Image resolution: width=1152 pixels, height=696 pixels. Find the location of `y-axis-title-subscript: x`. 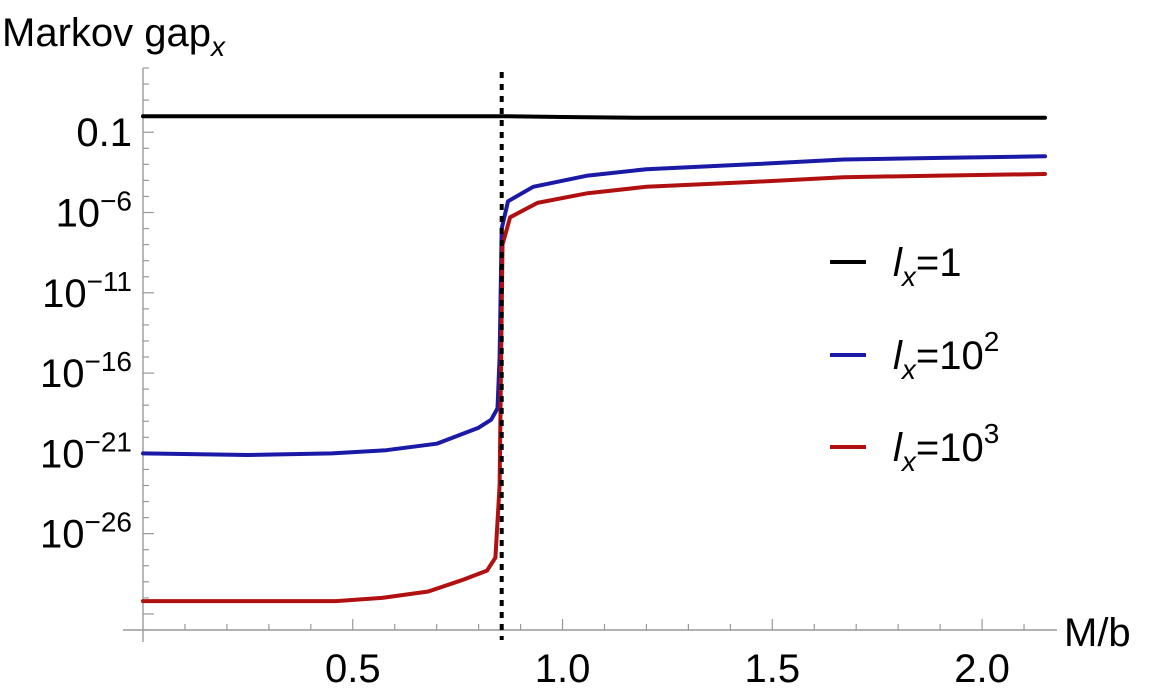

y-axis-title-subscript: x is located at coordinates (217, 46).